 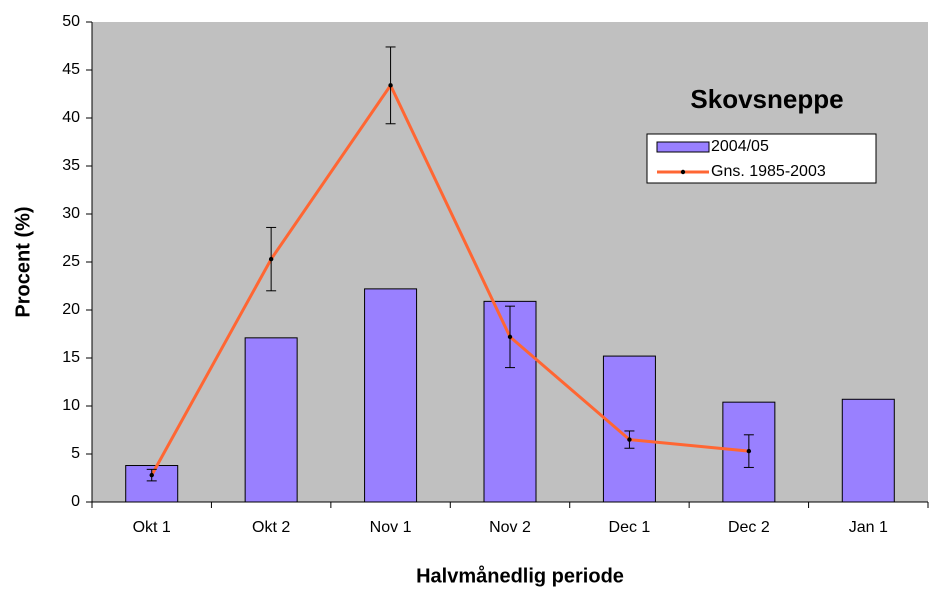 What do you see at coordinates (766, 99) in the screenshot?
I see `chart-title: Skovsneppe` at bounding box center [766, 99].